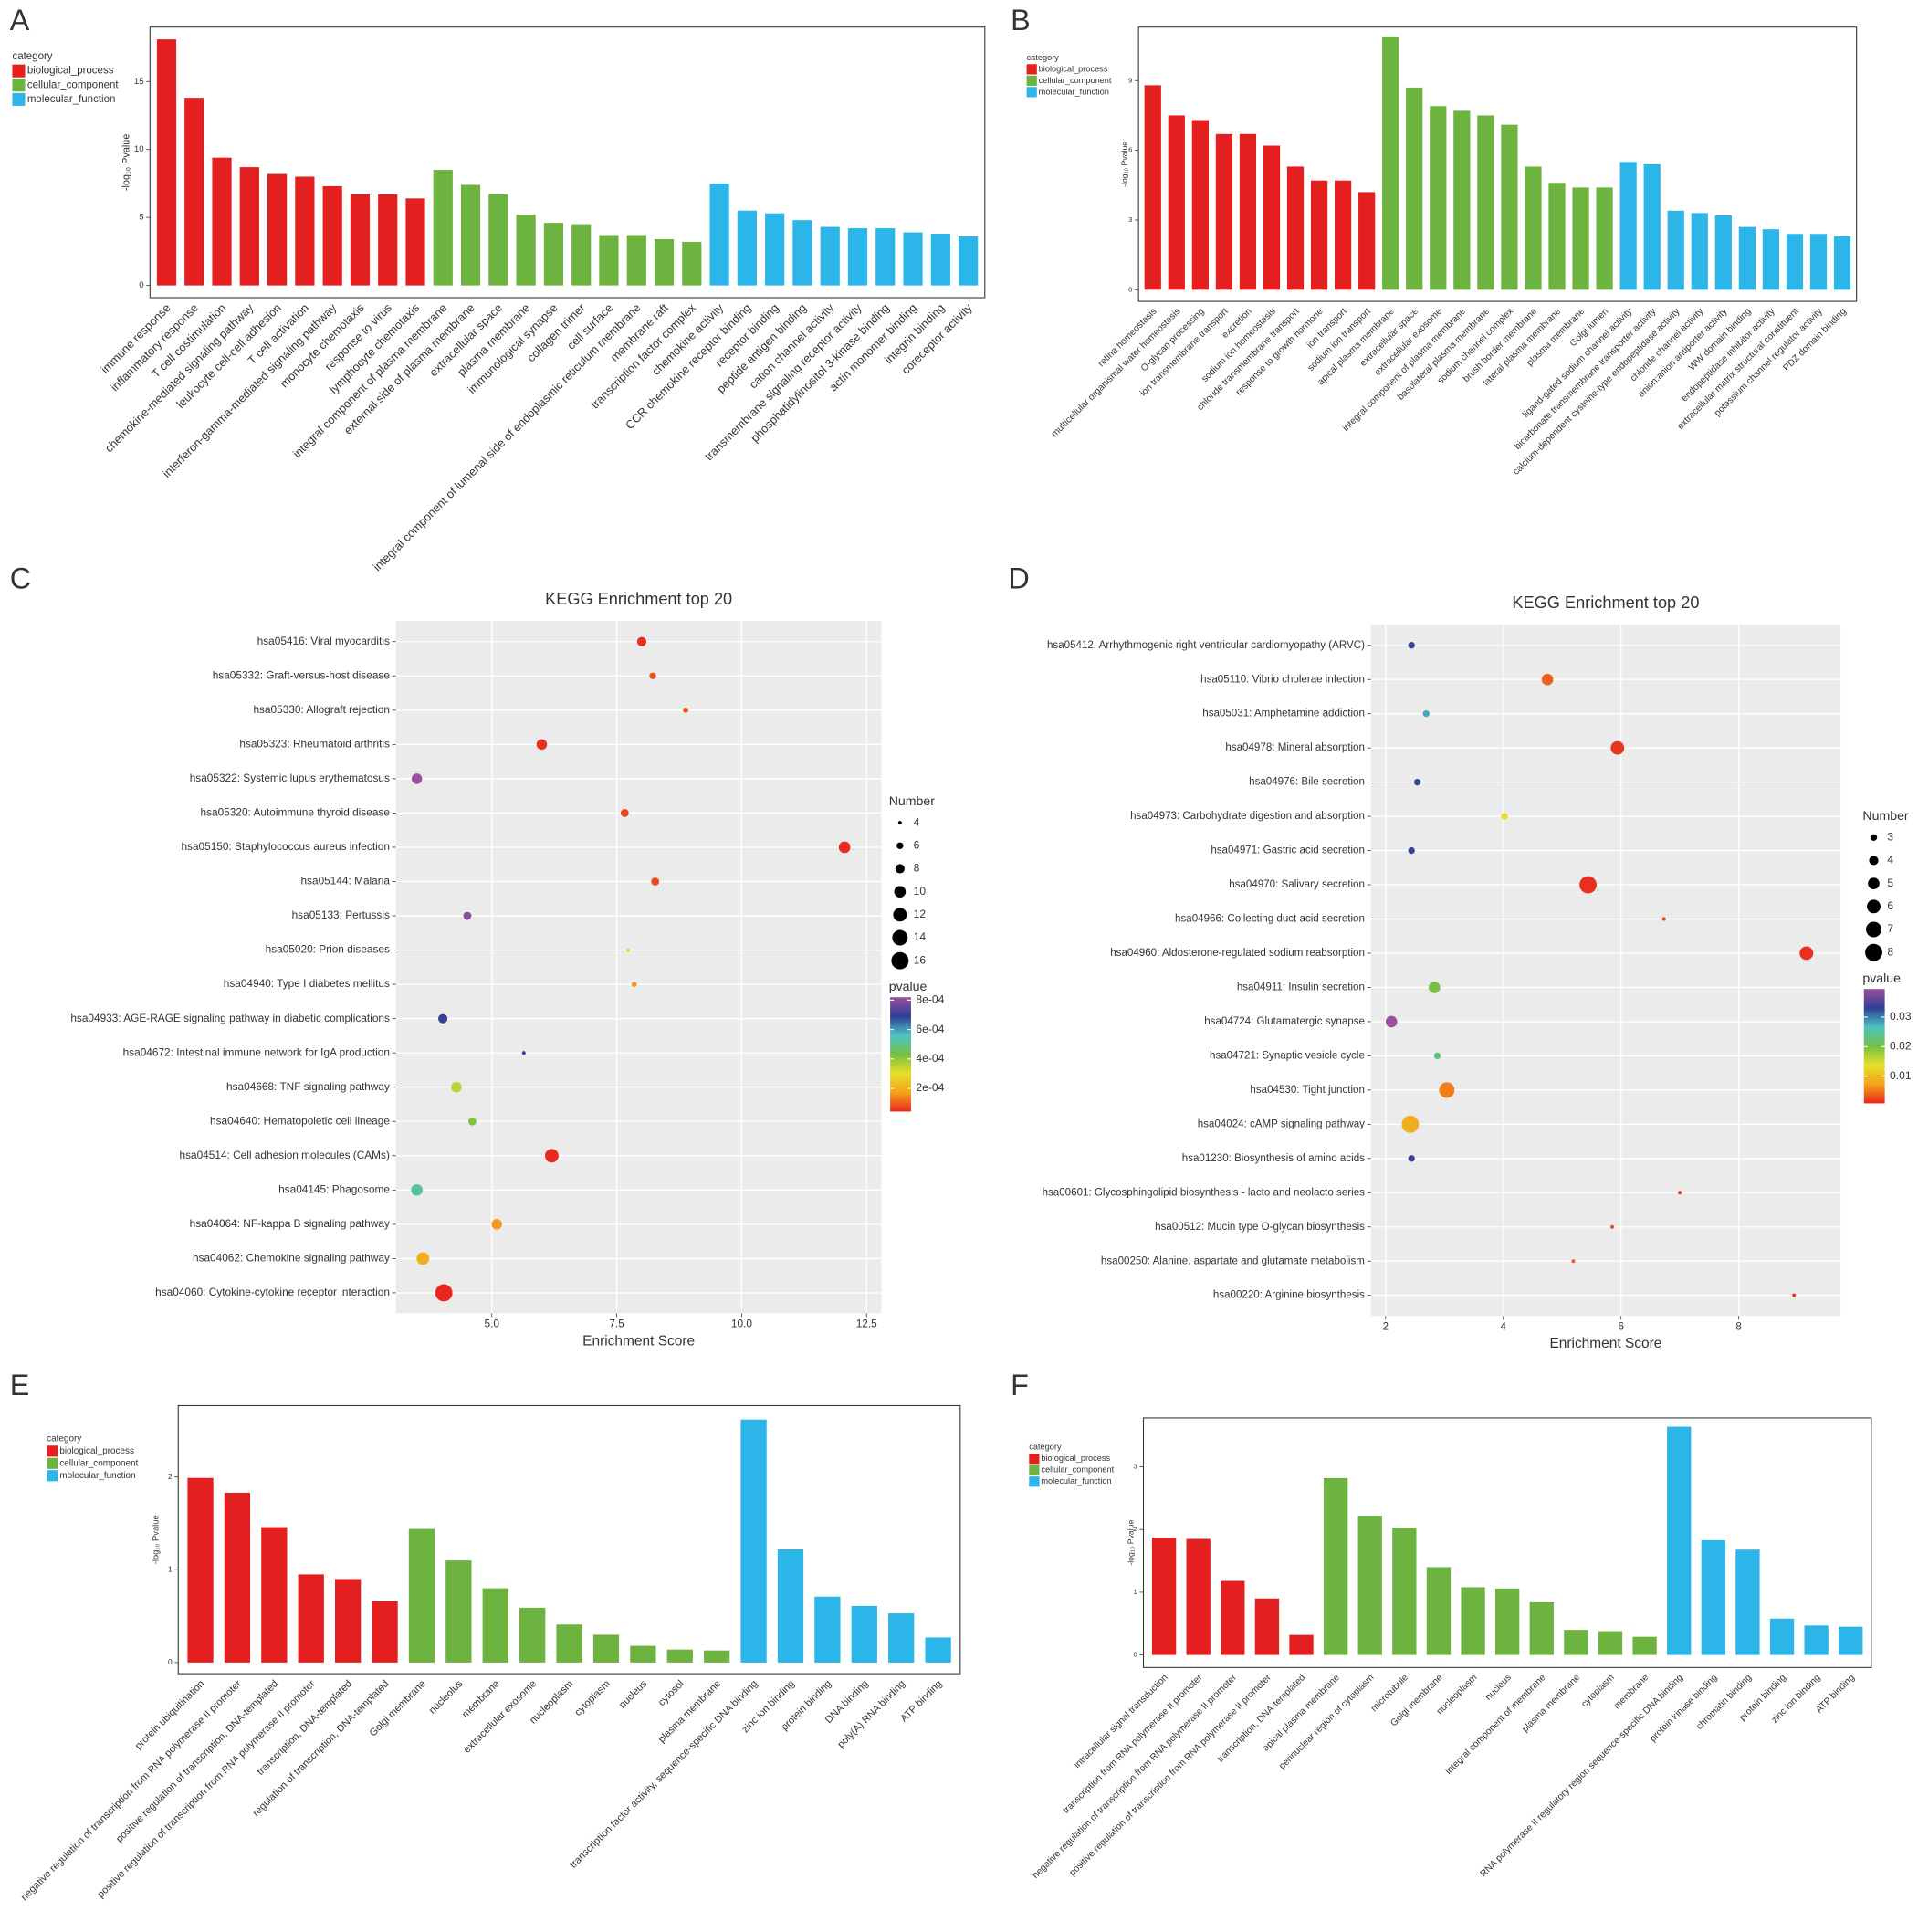 Image resolution: width=1918 pixels, height=1932 pixels. What do you see at coordinates (1273, 1158) in the screenshot?
I see `y-tick-label: hsa01230: Biosynthesis of amino acids` at bounding box center [1273, 1158].